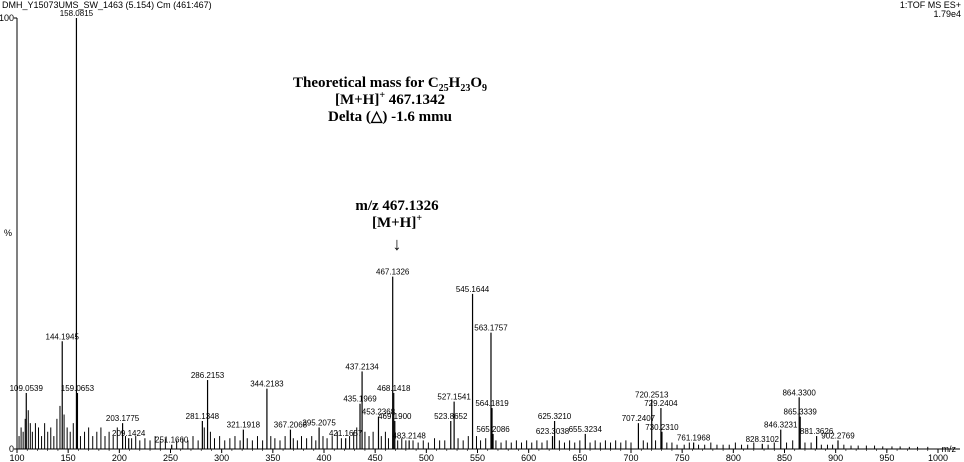 The width and height of the screenshot is (964, 462). What do you see at coordinates (835, 457) in the screenshot?
I see `x-tick-label: 900` at bounding box center [835, 457].